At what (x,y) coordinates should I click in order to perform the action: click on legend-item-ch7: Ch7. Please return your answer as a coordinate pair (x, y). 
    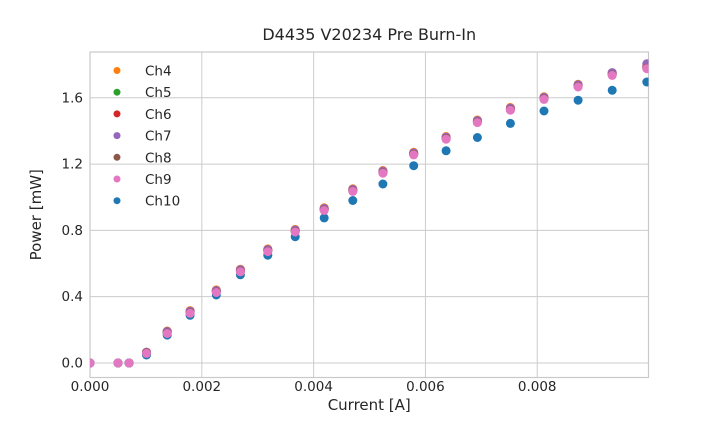
    Looking at the image, I should click on (142, 137).